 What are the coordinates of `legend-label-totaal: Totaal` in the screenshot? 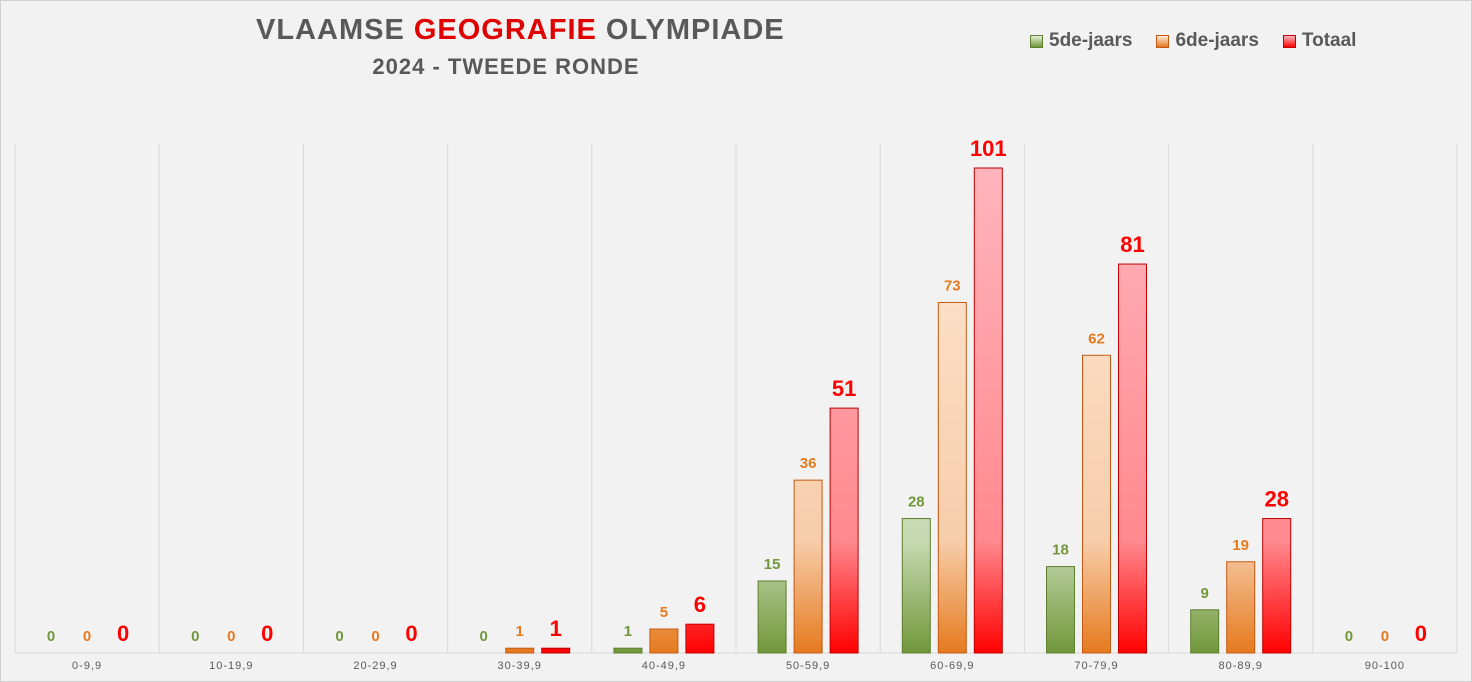 It's located at (1329, 40).